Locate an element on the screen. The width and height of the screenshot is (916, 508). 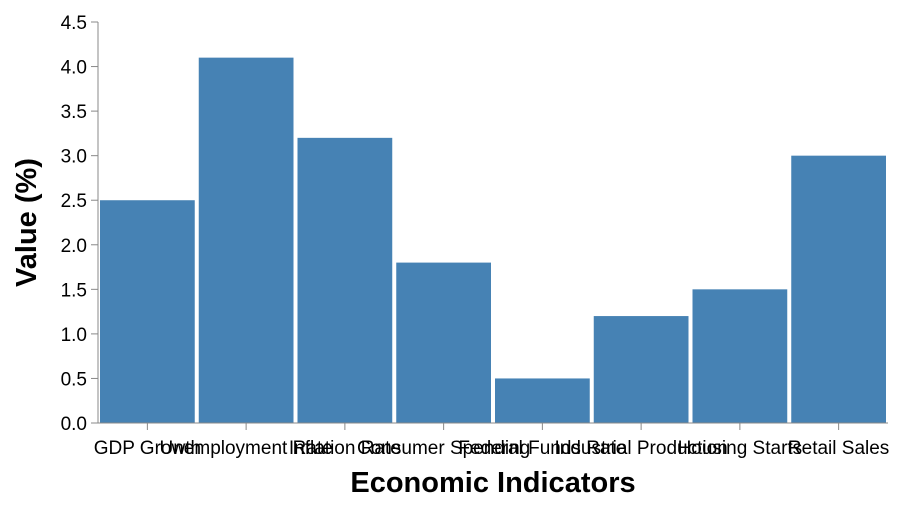
y-tick-label: 1.0 is located at coordinates (74, 335).